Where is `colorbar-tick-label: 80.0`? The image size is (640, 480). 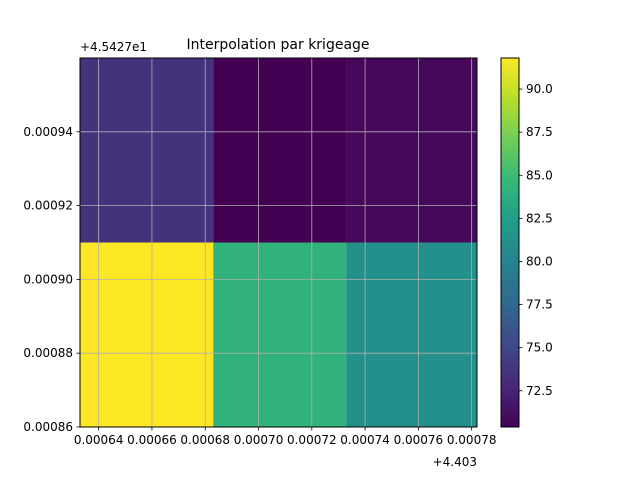 colorbar-tick-label: 80.0 is located at coordinates (539, 261).